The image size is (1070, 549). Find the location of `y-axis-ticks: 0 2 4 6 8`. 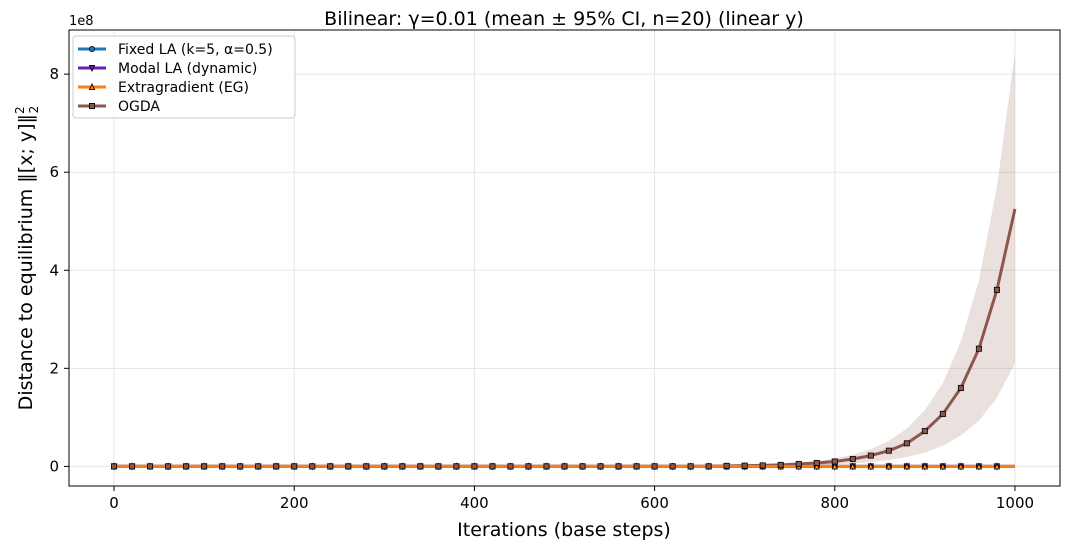

y-axis-ticks: 0 2 4 6 8 is located at coordinates (59, 270).